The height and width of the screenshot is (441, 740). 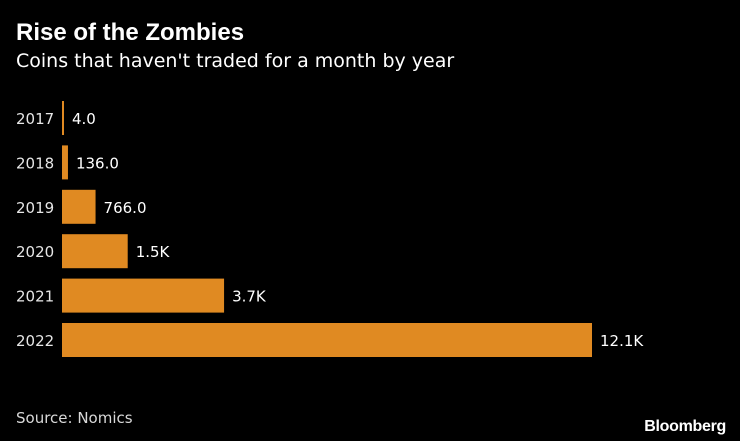 What do you see at coordinates (97, 163) in the screenshot?
I see `data-label-2018: 136.0` at bounding box center [97, 163].